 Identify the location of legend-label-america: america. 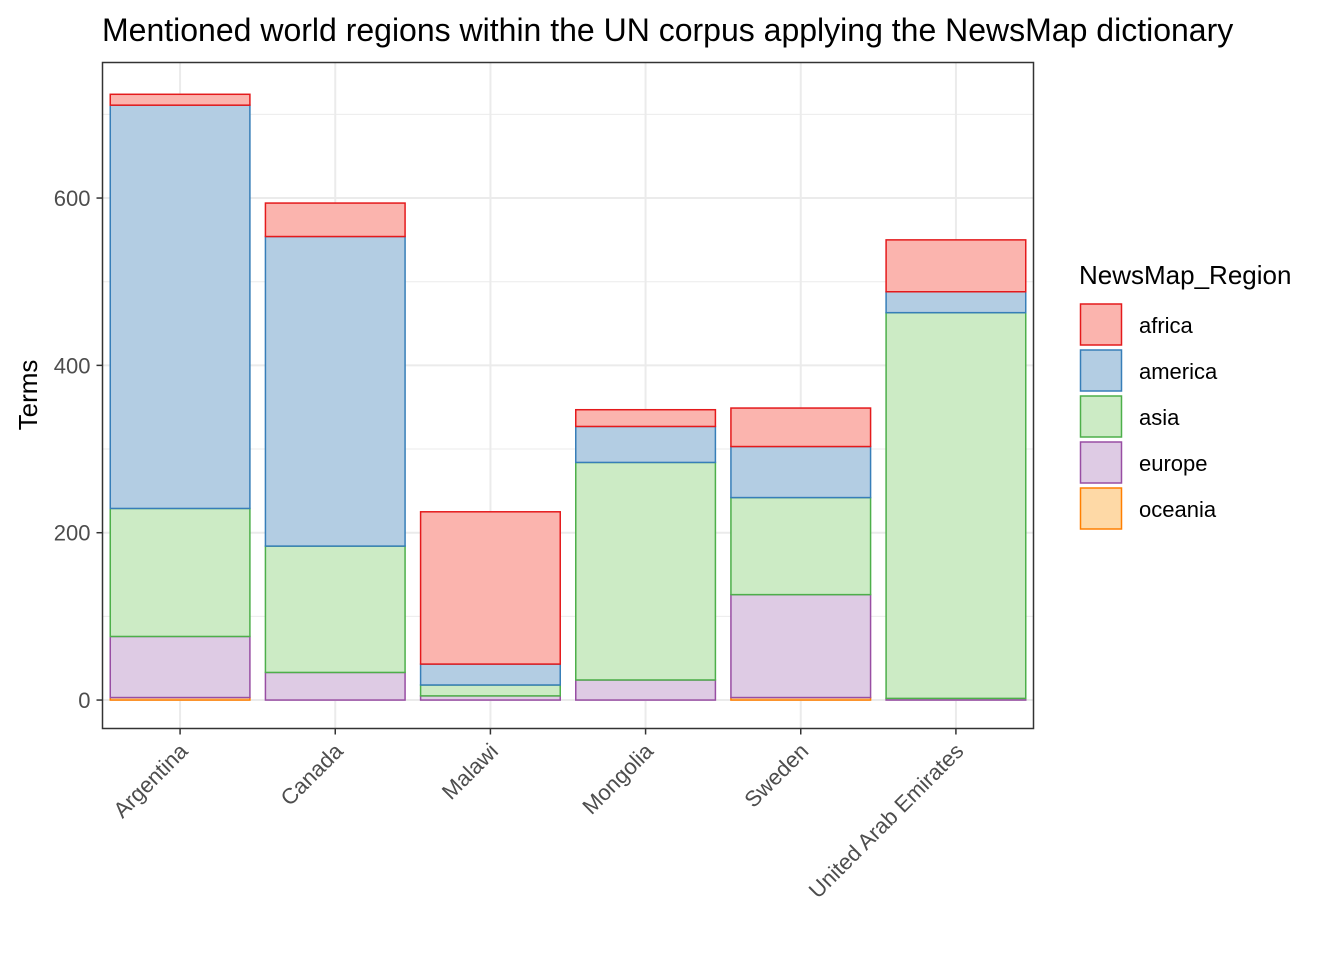
(1178, 371).